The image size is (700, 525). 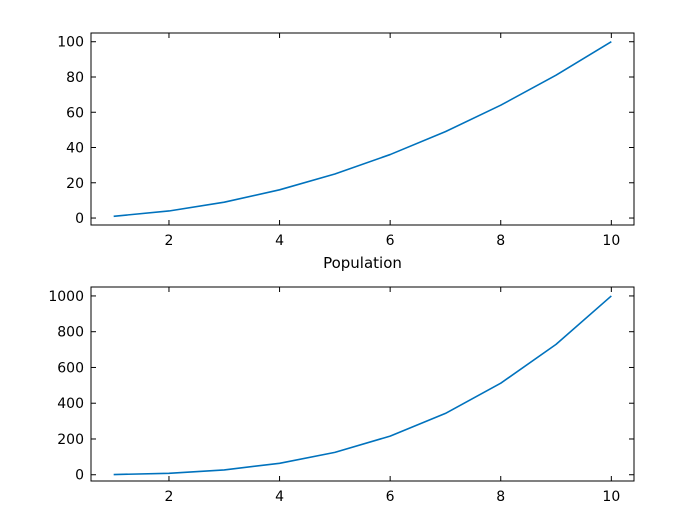 I want to click on y-tick-label: 1000, so click(x=66, y=297).